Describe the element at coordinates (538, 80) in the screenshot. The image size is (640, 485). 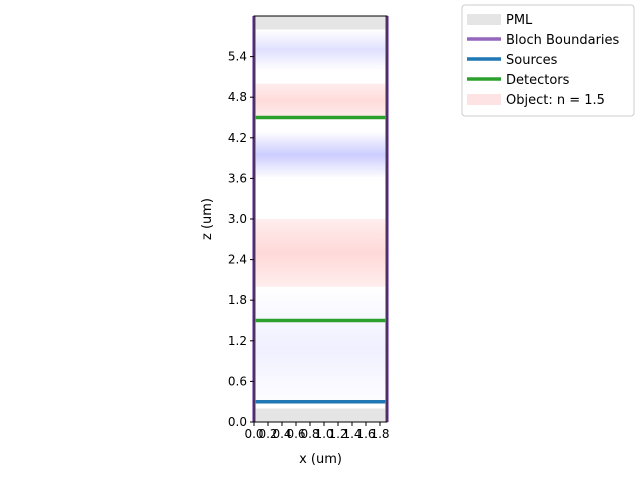
I see `legend-label: Detectors` at that location.